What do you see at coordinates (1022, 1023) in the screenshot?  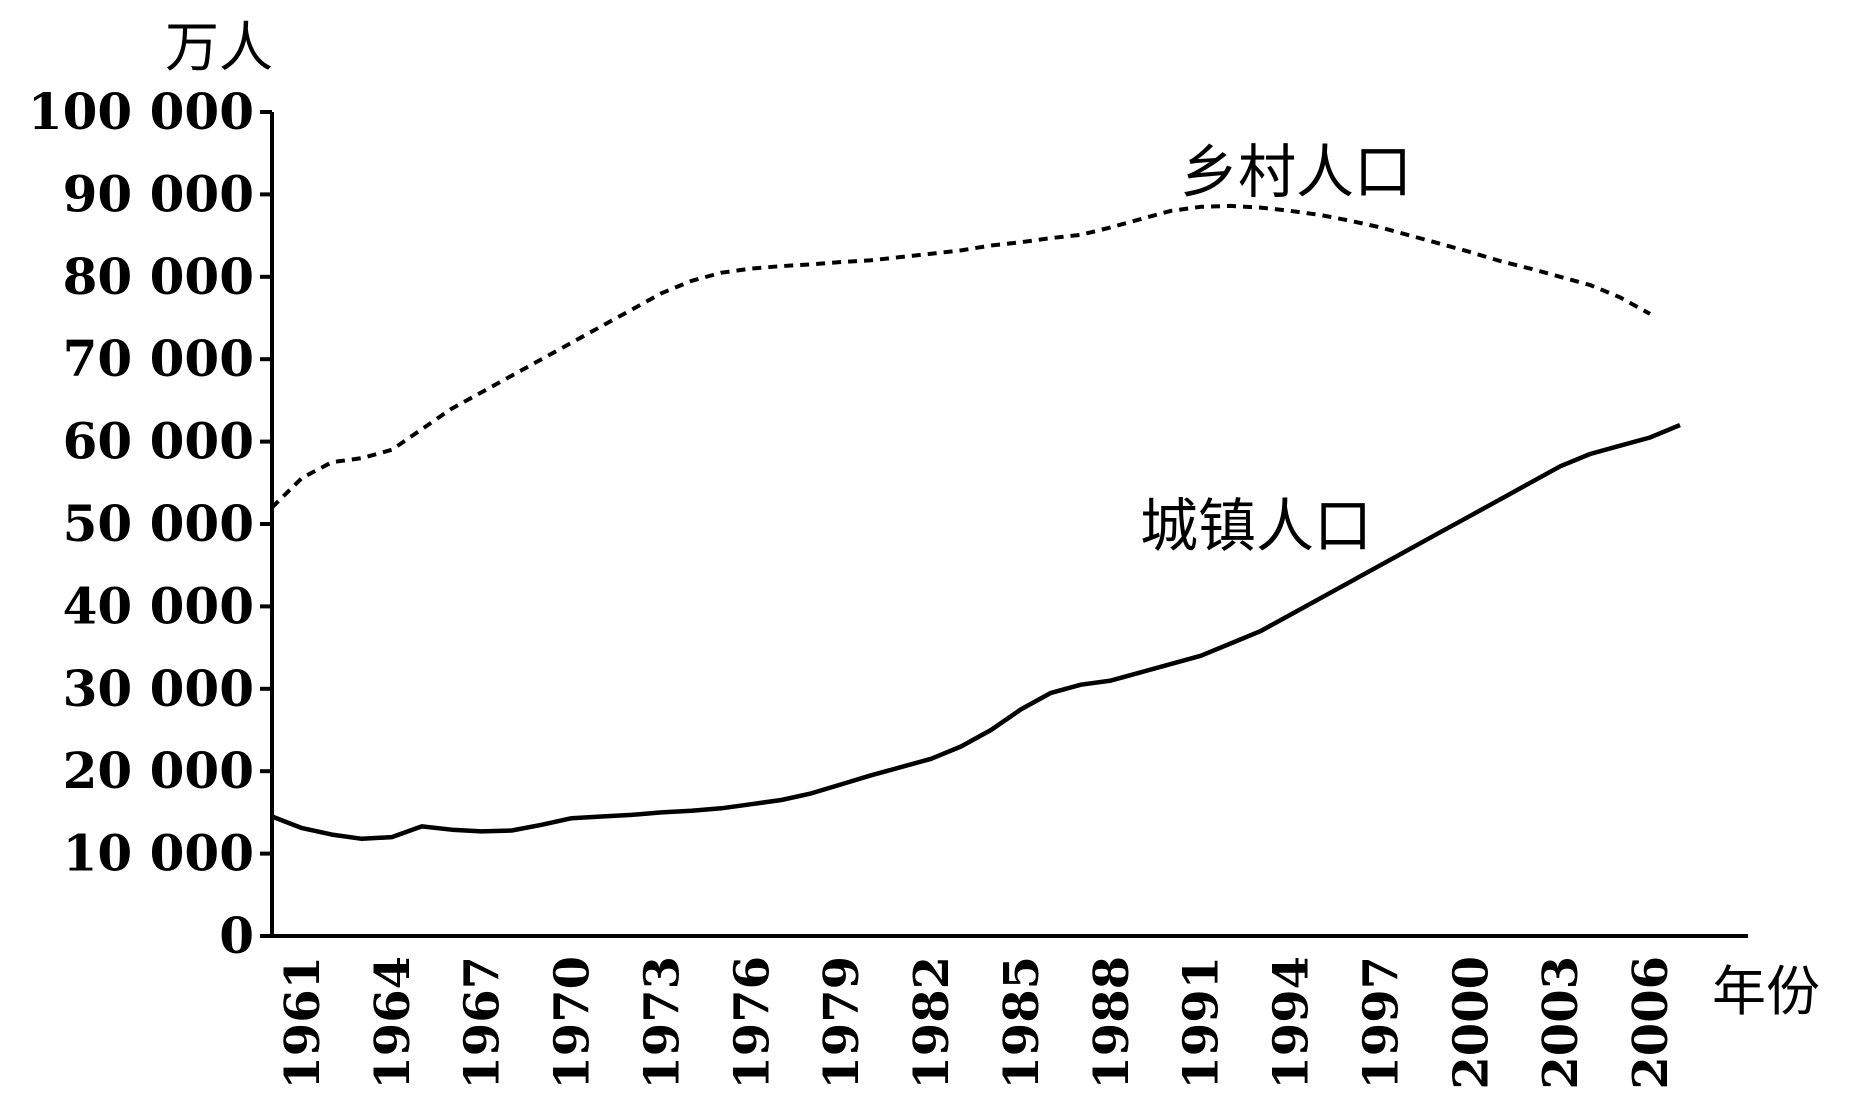 I see `x-tick-label: 1985` at bounding box center [1022, 1023].